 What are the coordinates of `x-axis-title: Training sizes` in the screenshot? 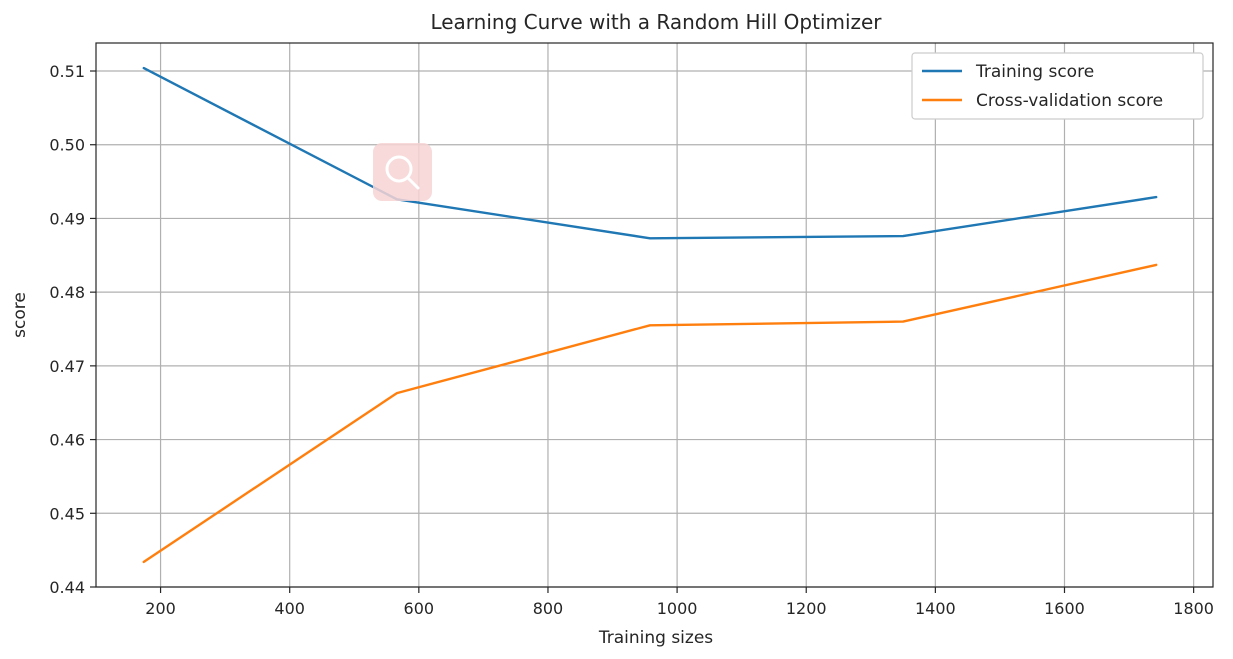 It's located at (655, 638).